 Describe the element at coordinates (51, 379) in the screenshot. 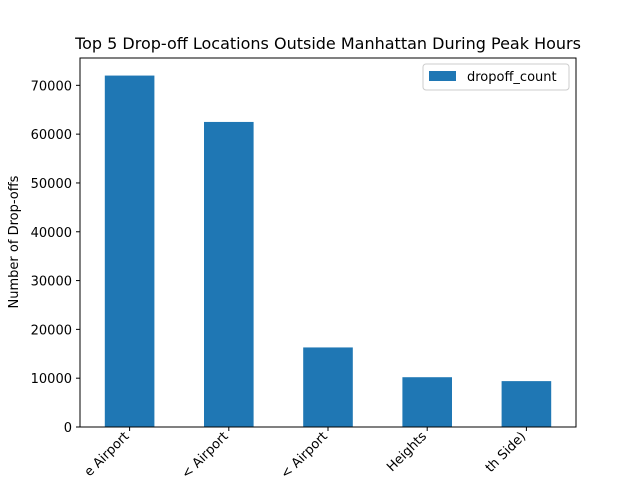

I see `y-tick-label: 10000` at that location.